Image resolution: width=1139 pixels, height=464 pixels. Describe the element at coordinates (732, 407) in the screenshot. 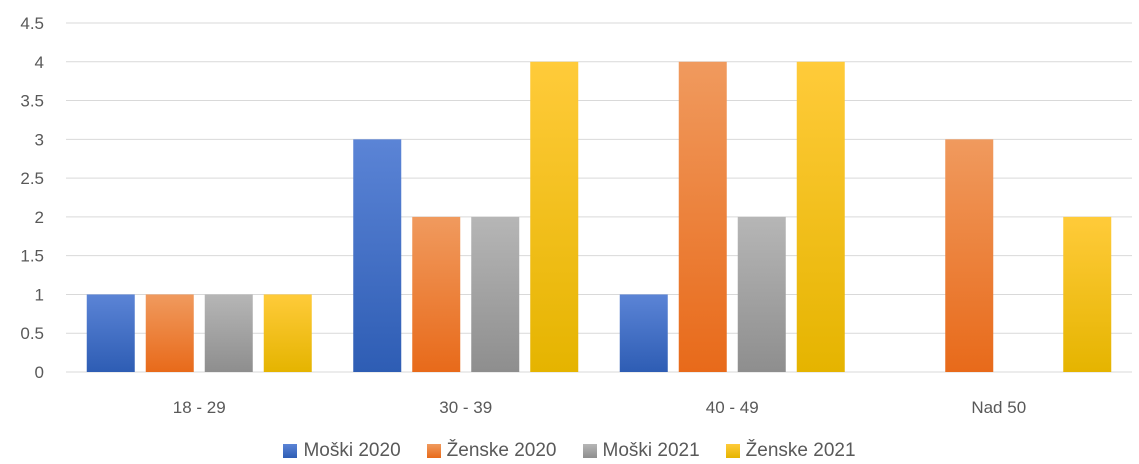

I see `x-tick-label: 40 - 49` at that location.